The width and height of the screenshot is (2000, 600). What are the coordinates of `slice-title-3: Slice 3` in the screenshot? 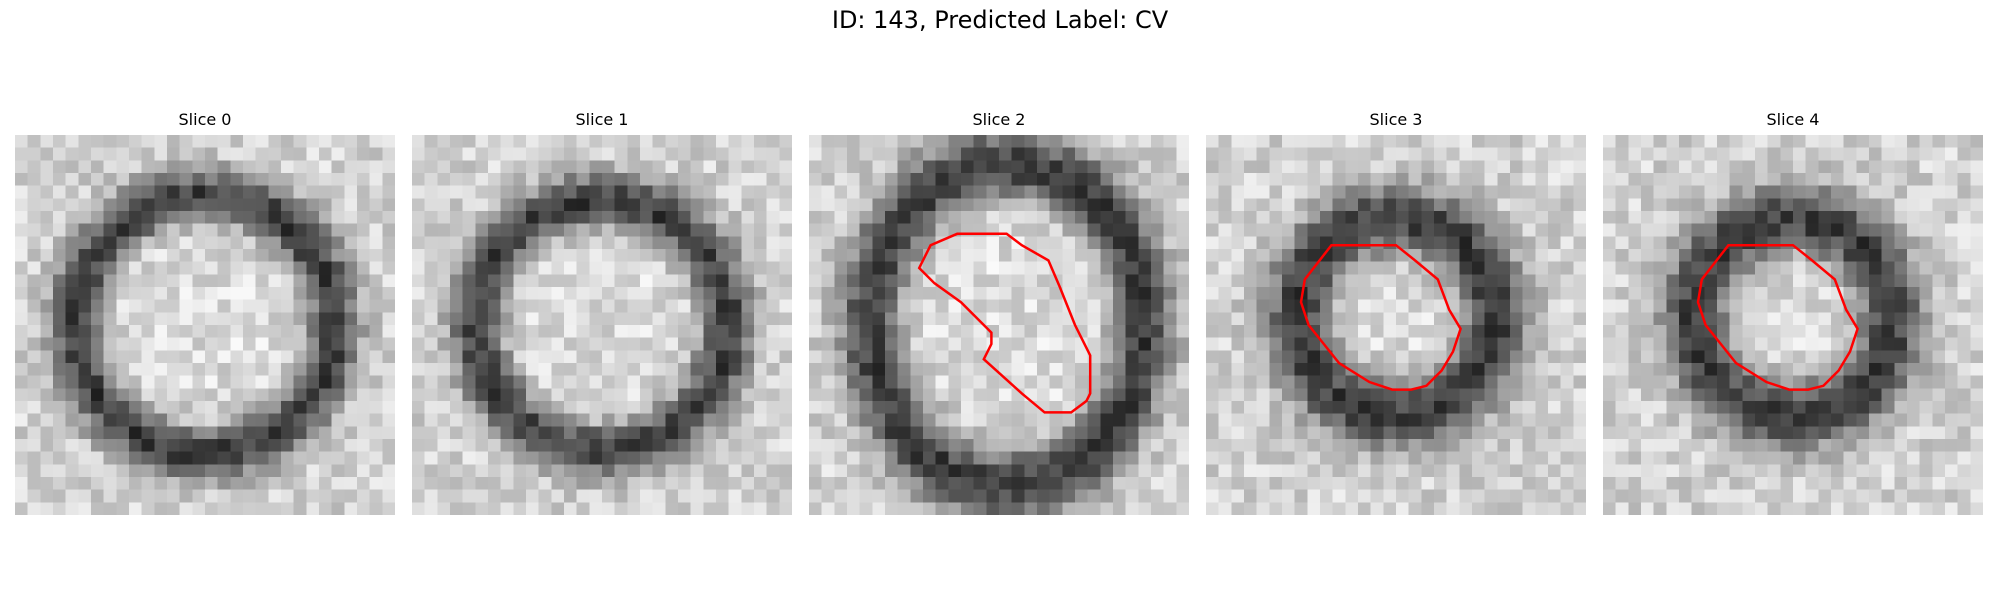 It's located at (1396, 119).